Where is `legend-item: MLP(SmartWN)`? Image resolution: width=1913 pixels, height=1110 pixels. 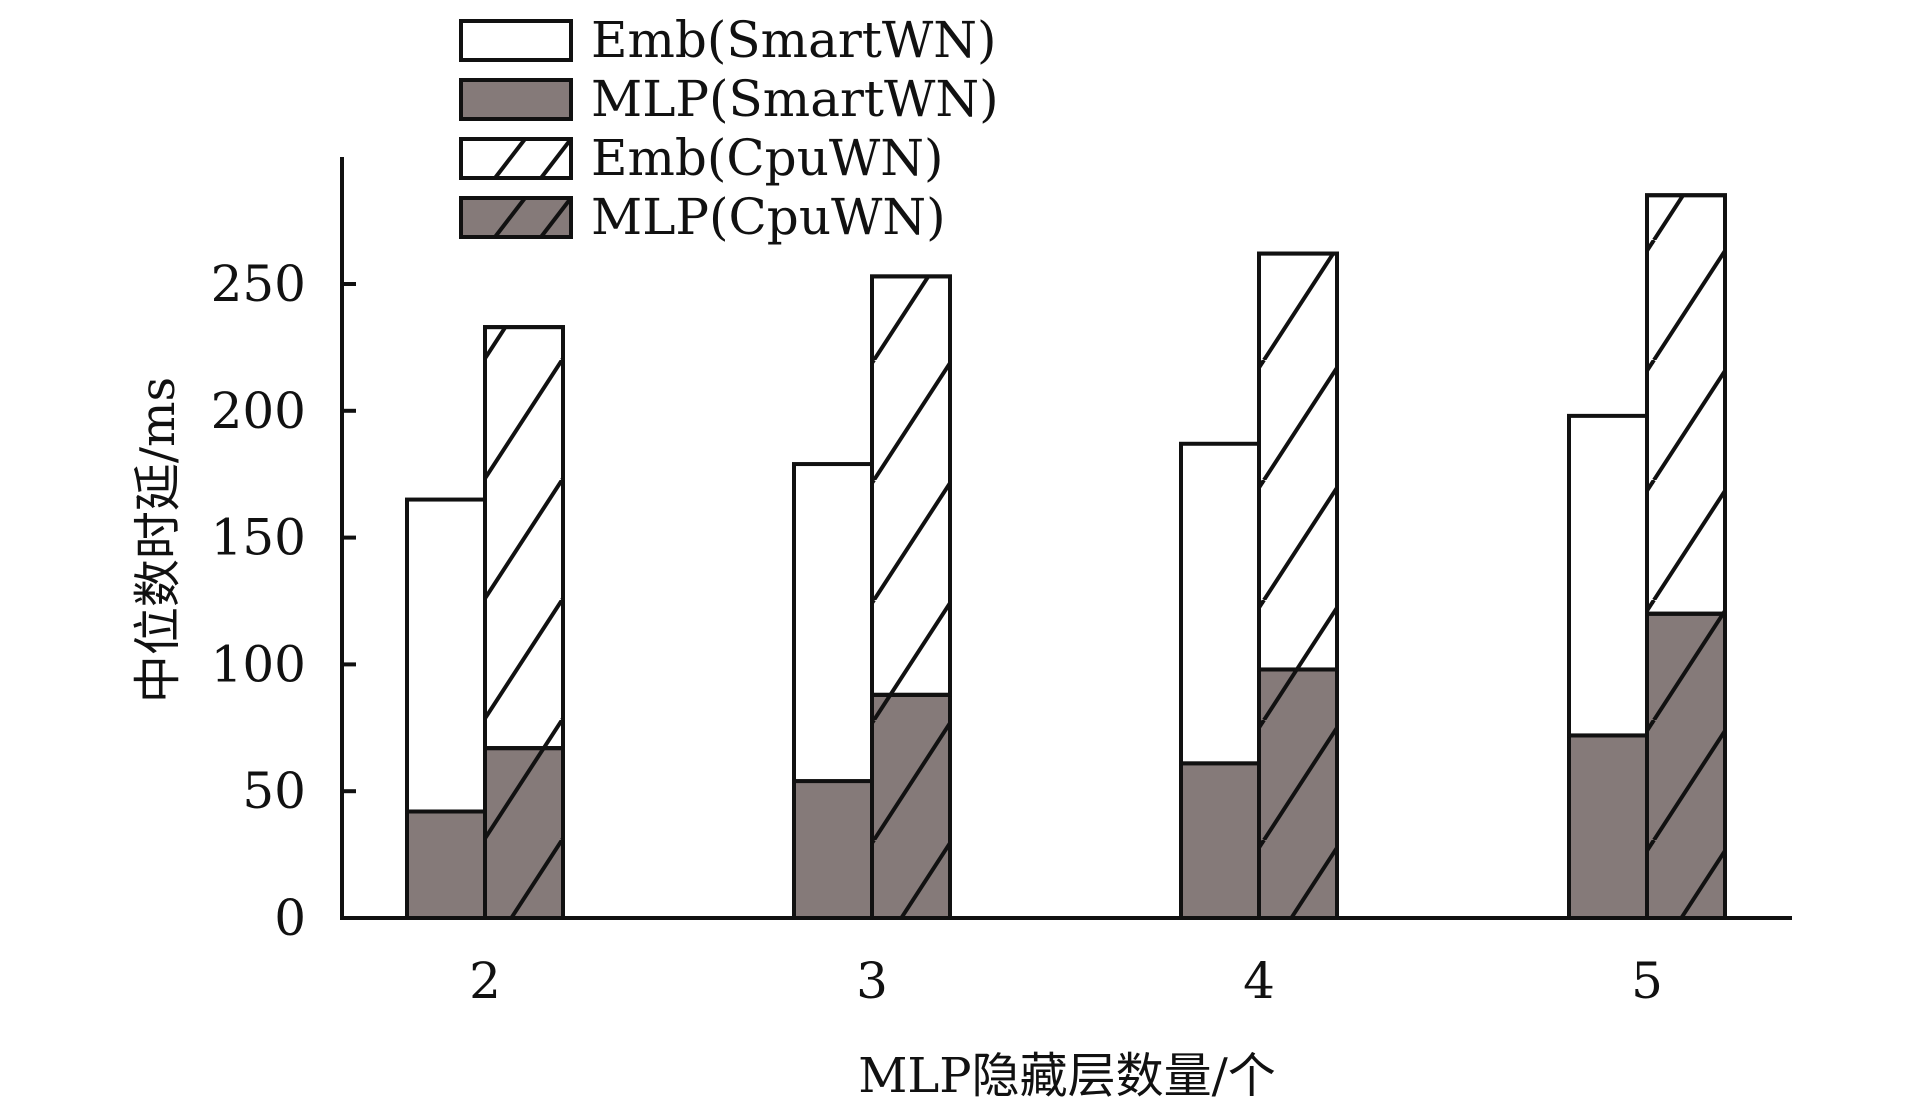
legend-item: MLP(SmartWN) is located at coordinates (729, 99).